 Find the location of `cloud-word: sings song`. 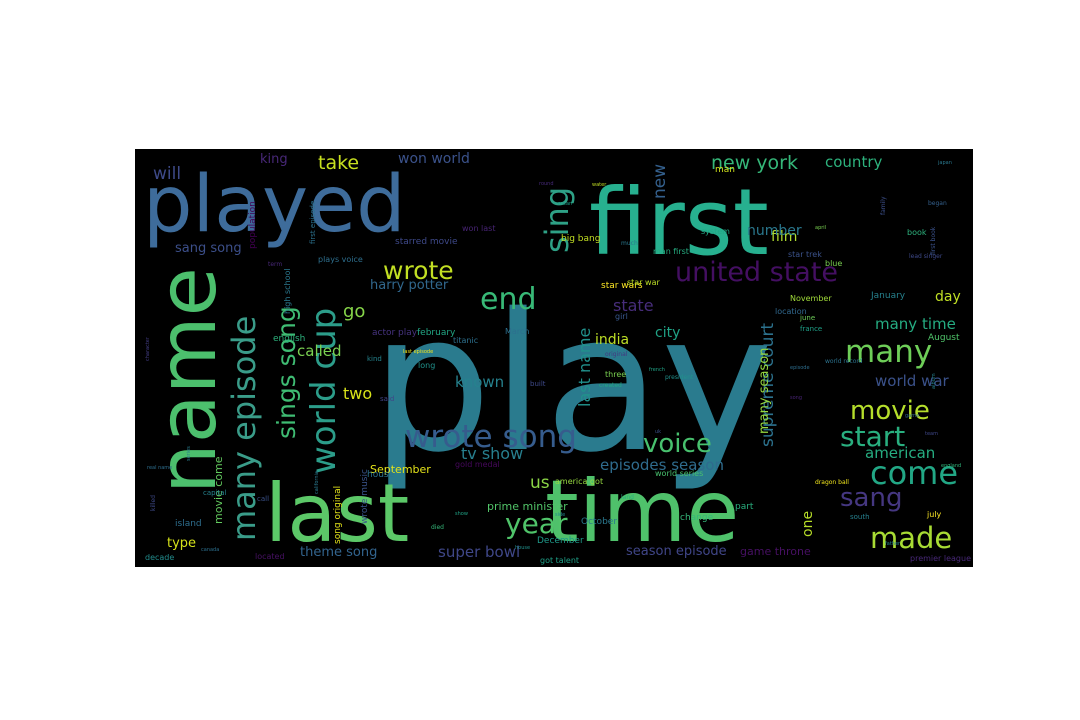

cloud-word: sings song is located at coordinates (286, 372).